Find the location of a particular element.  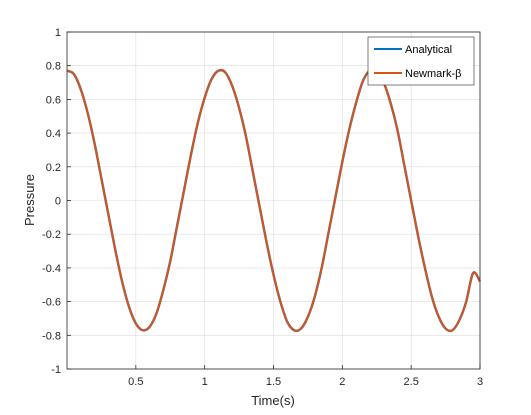

y-tick-label: -1 is located at coordinates (56, 370).